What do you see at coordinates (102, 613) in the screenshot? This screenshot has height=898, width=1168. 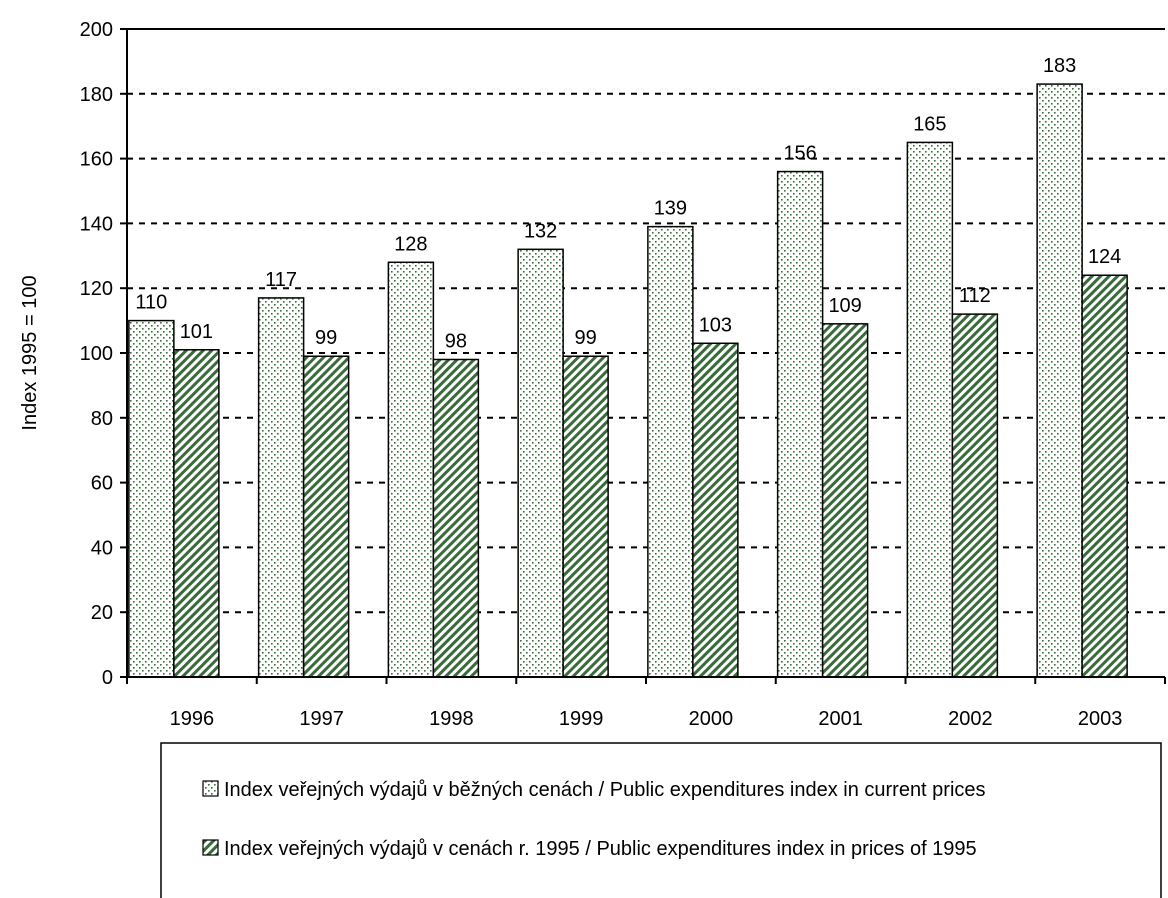 I see `y-tick-label: 20` at bounding box center [102, 613].